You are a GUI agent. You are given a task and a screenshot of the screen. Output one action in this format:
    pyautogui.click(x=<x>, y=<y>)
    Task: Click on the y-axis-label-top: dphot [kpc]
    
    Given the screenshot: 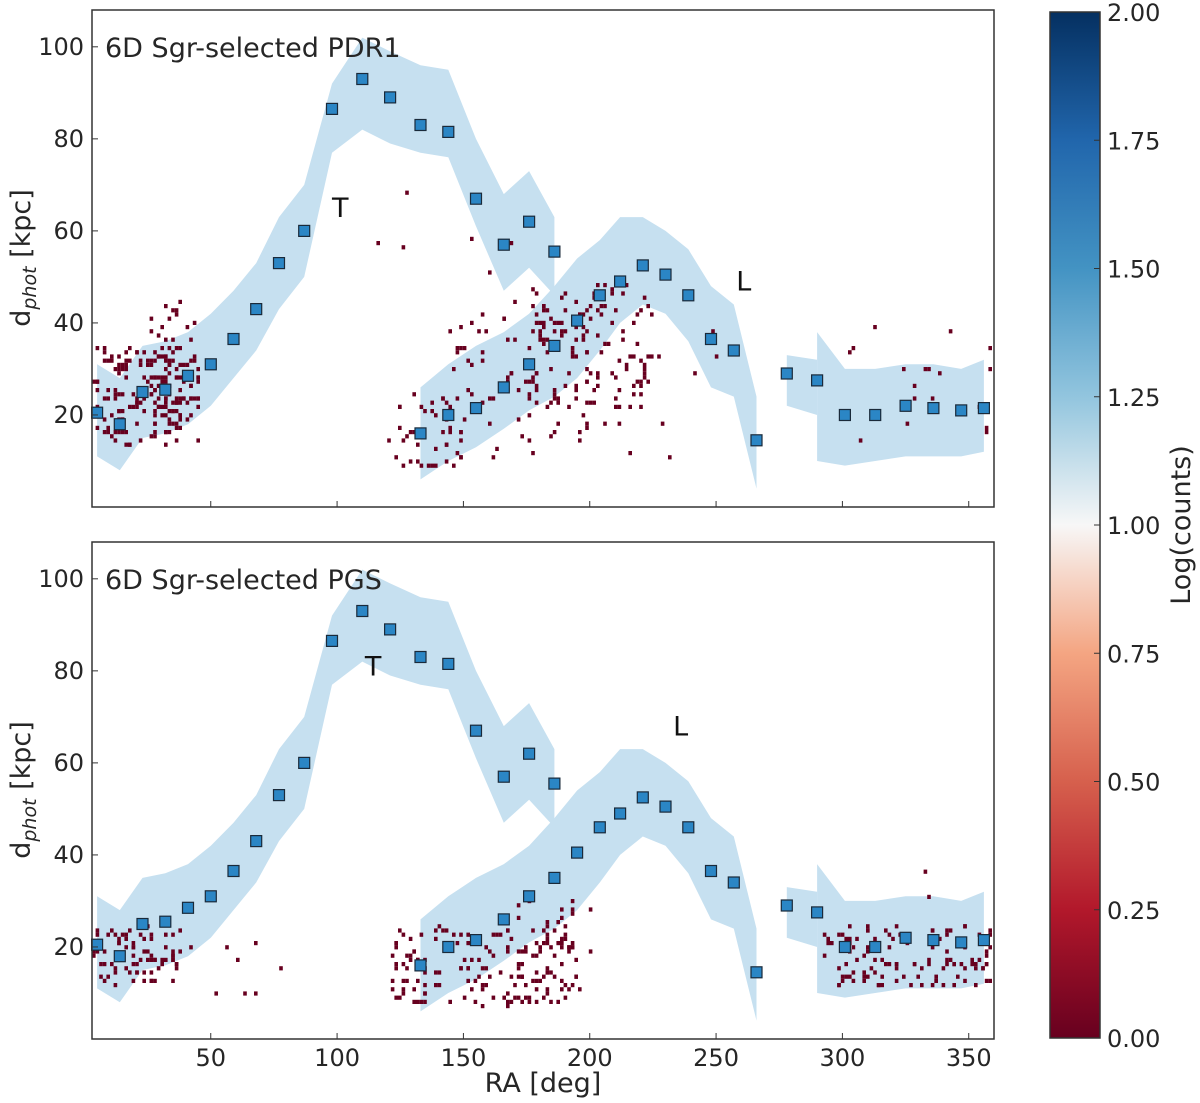 What is the action you would take?
    pyautogui.click(x=23, y=258)
    